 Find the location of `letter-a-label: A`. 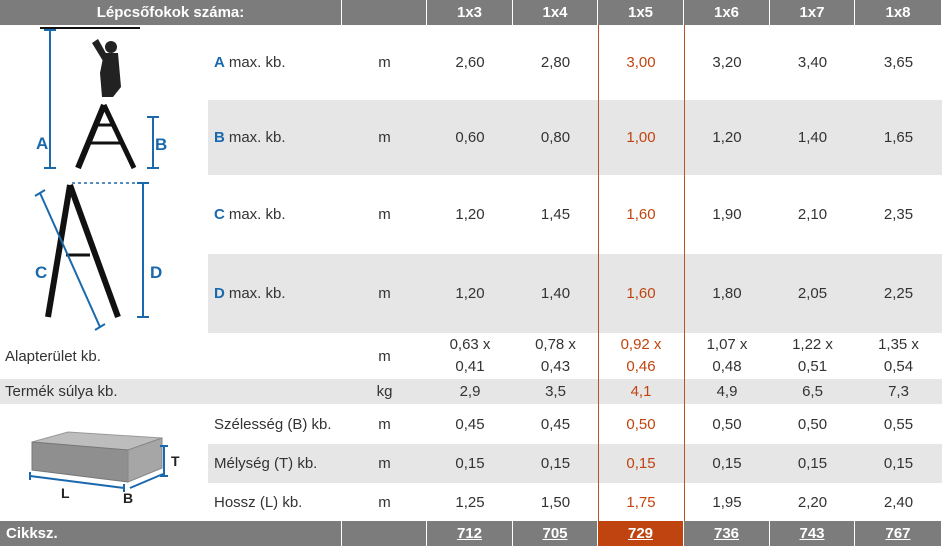

letter-a-label: A is located at coordinates (42, 143).